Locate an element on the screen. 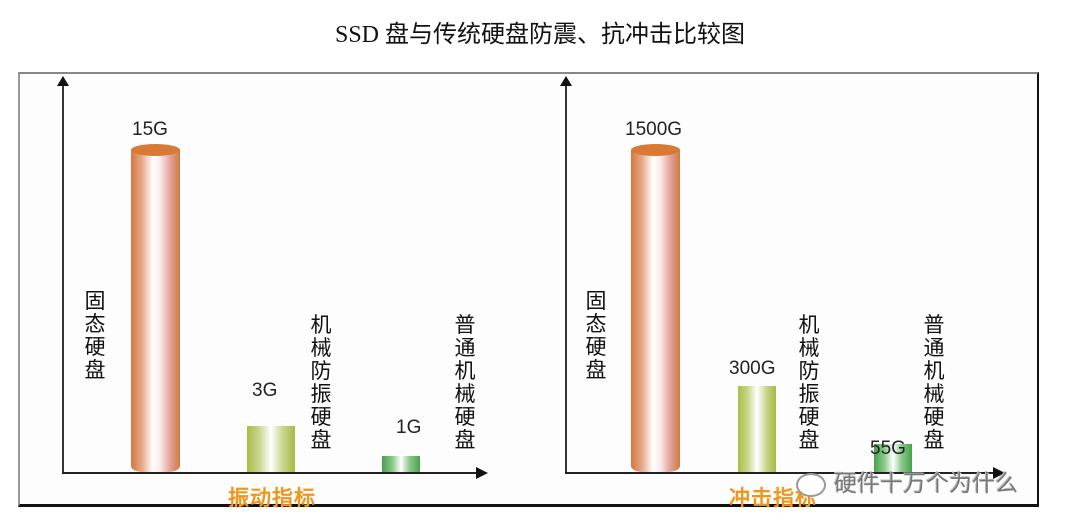 The image size is (1080, 527). x-axis-label: 冲击指标 is located at coordinates (773, 498).